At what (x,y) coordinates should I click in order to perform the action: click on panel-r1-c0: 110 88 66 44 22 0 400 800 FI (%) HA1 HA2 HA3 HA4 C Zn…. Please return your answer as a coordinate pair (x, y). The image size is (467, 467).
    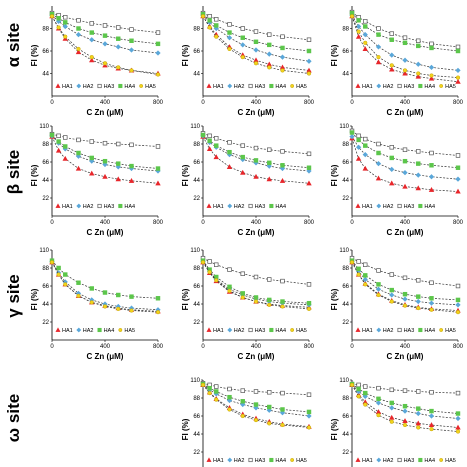
    Looking at the image, I should click on (97, 180).